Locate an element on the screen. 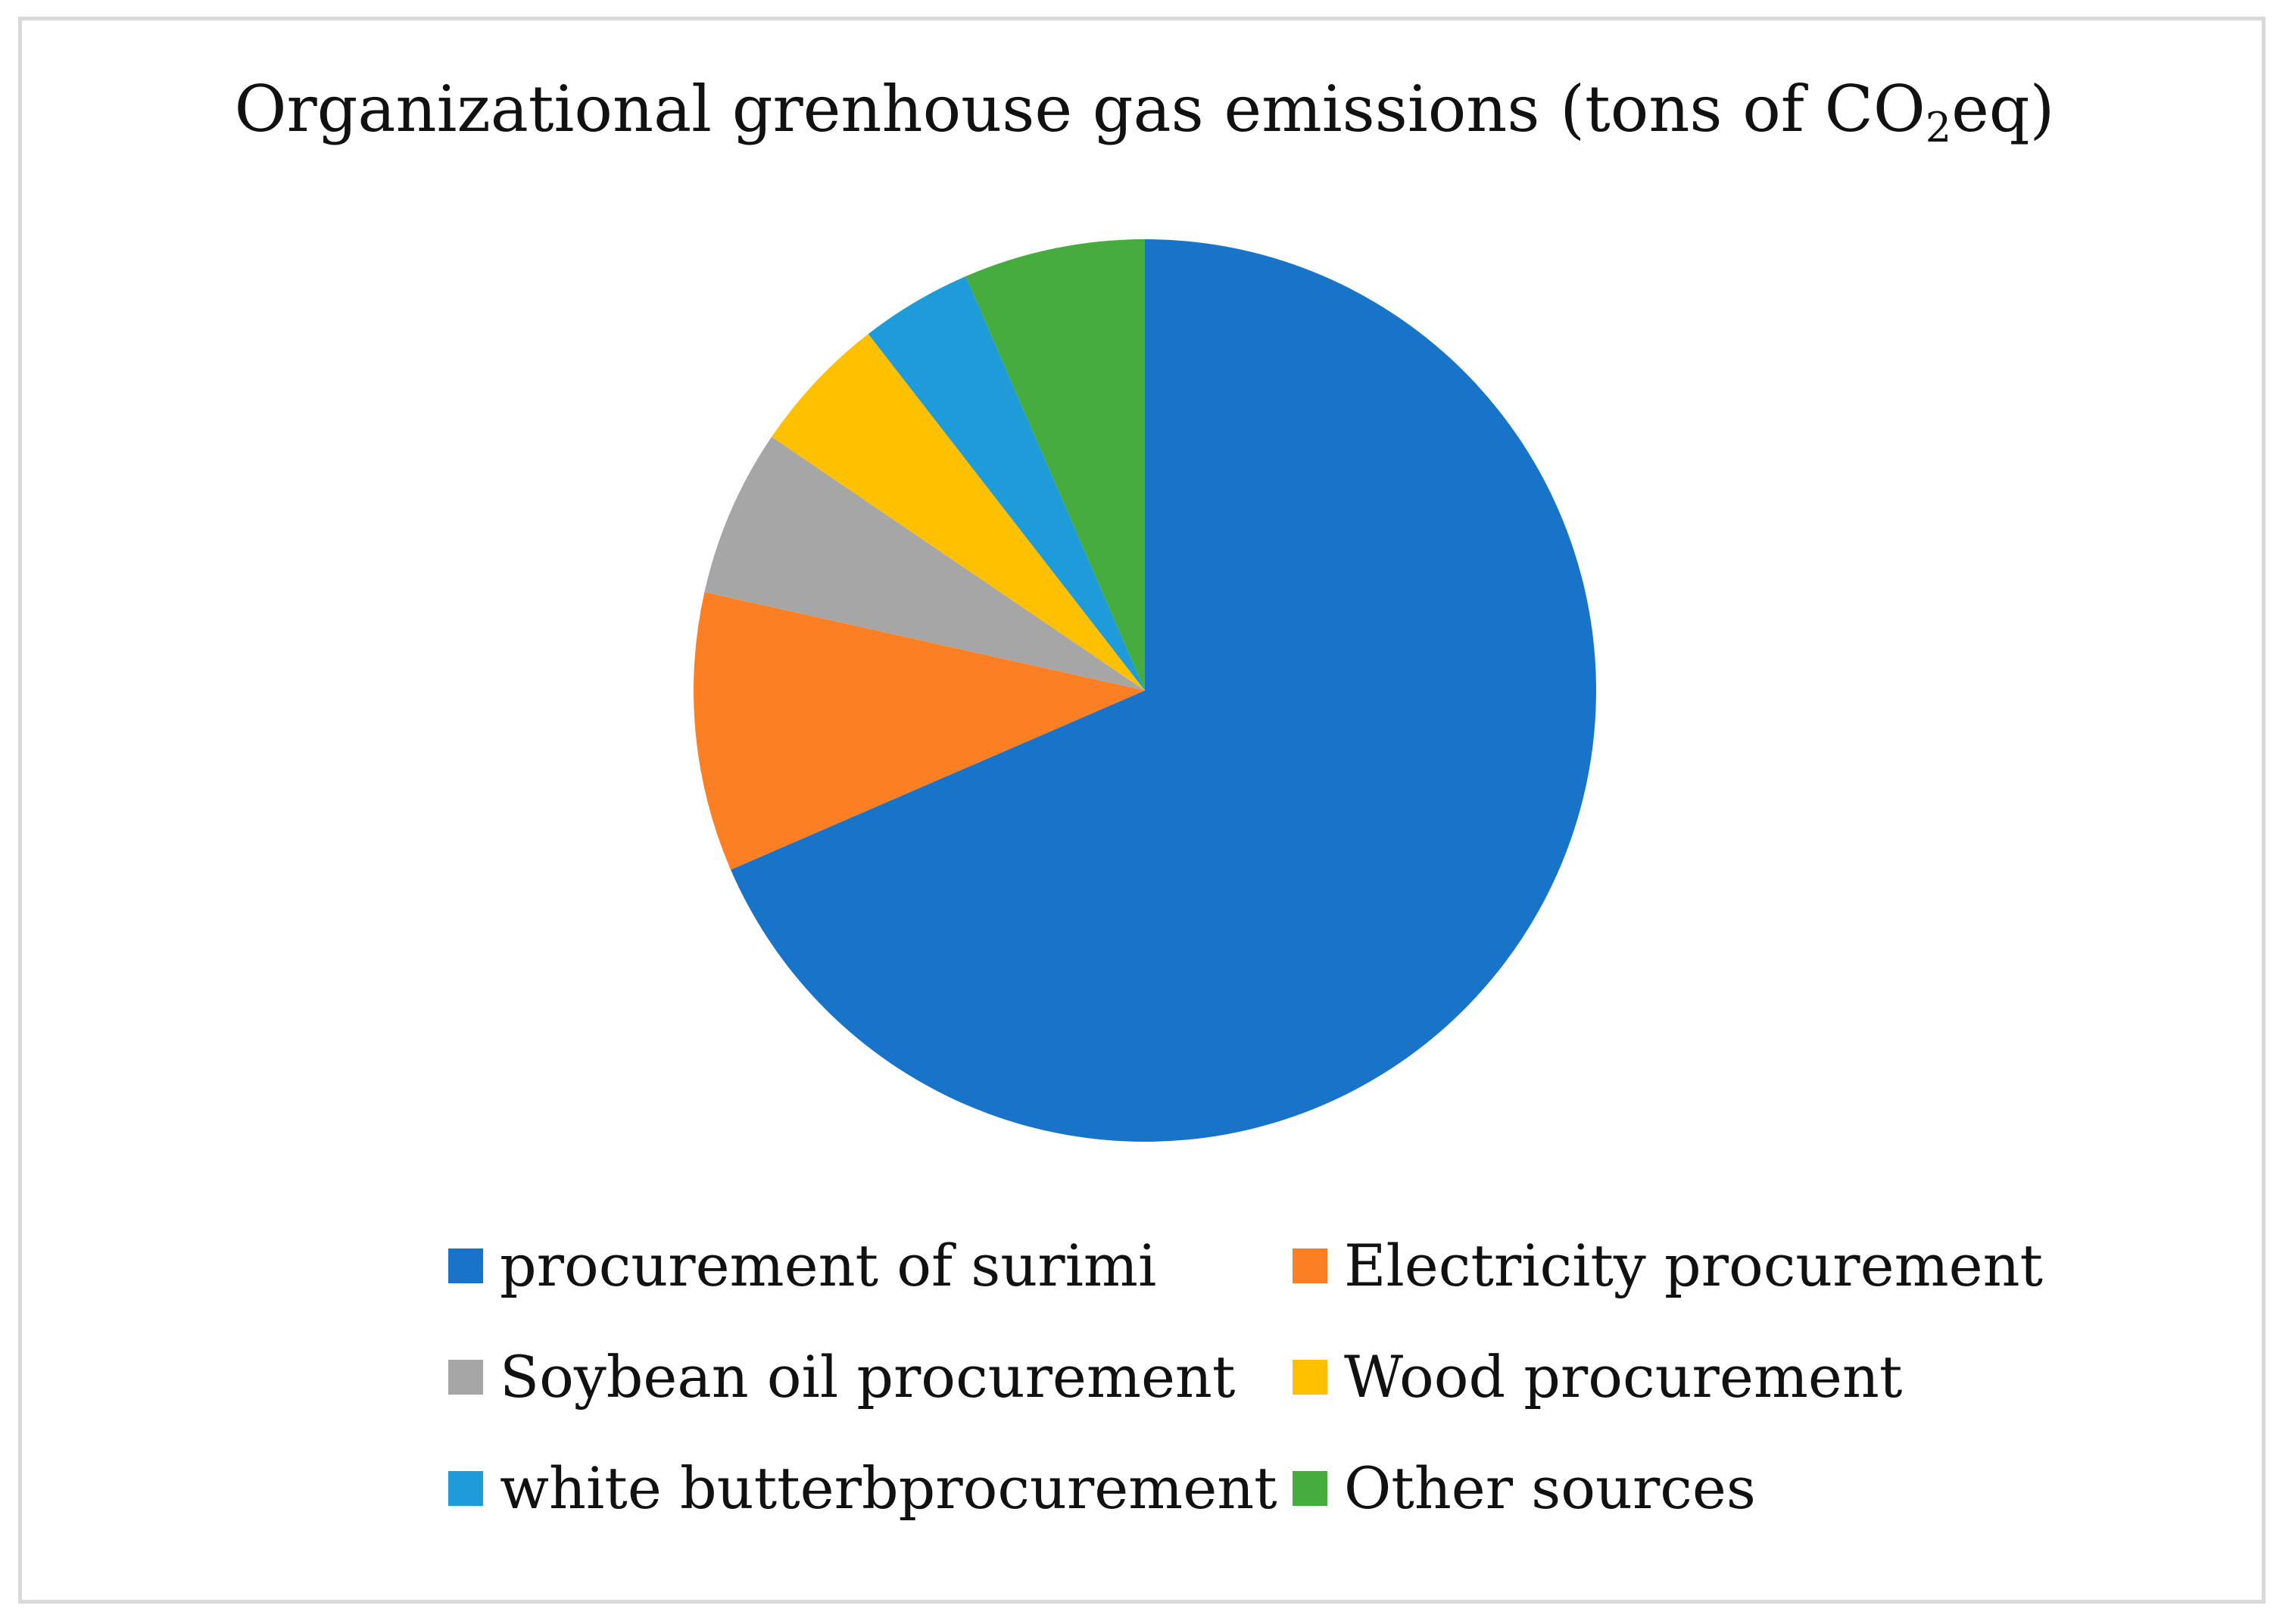  legend-label-3: Wood procurement is located at coordinates (1623, 1376).